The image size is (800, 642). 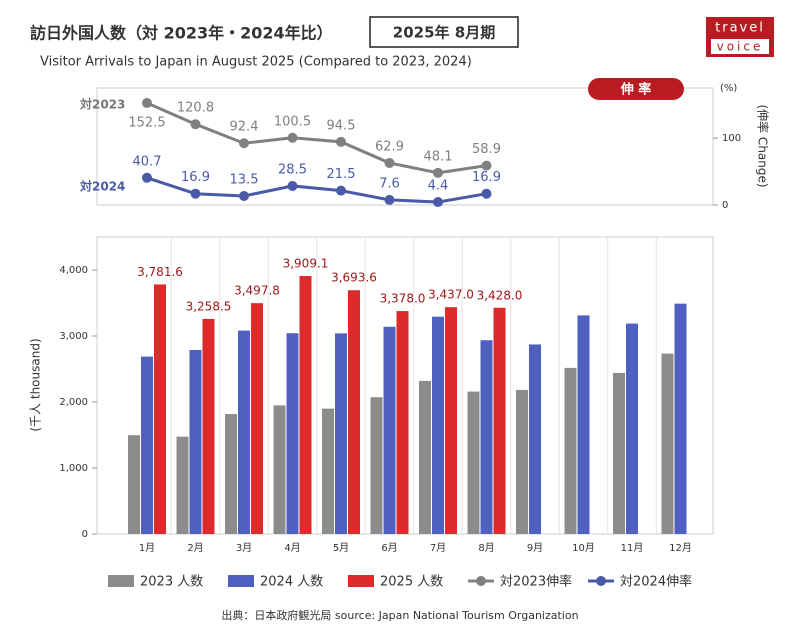 What do you see at coordinates (341, 548) in the screenshot?
I see `x-tick-label: 5月` at bounding box center [341, 548].